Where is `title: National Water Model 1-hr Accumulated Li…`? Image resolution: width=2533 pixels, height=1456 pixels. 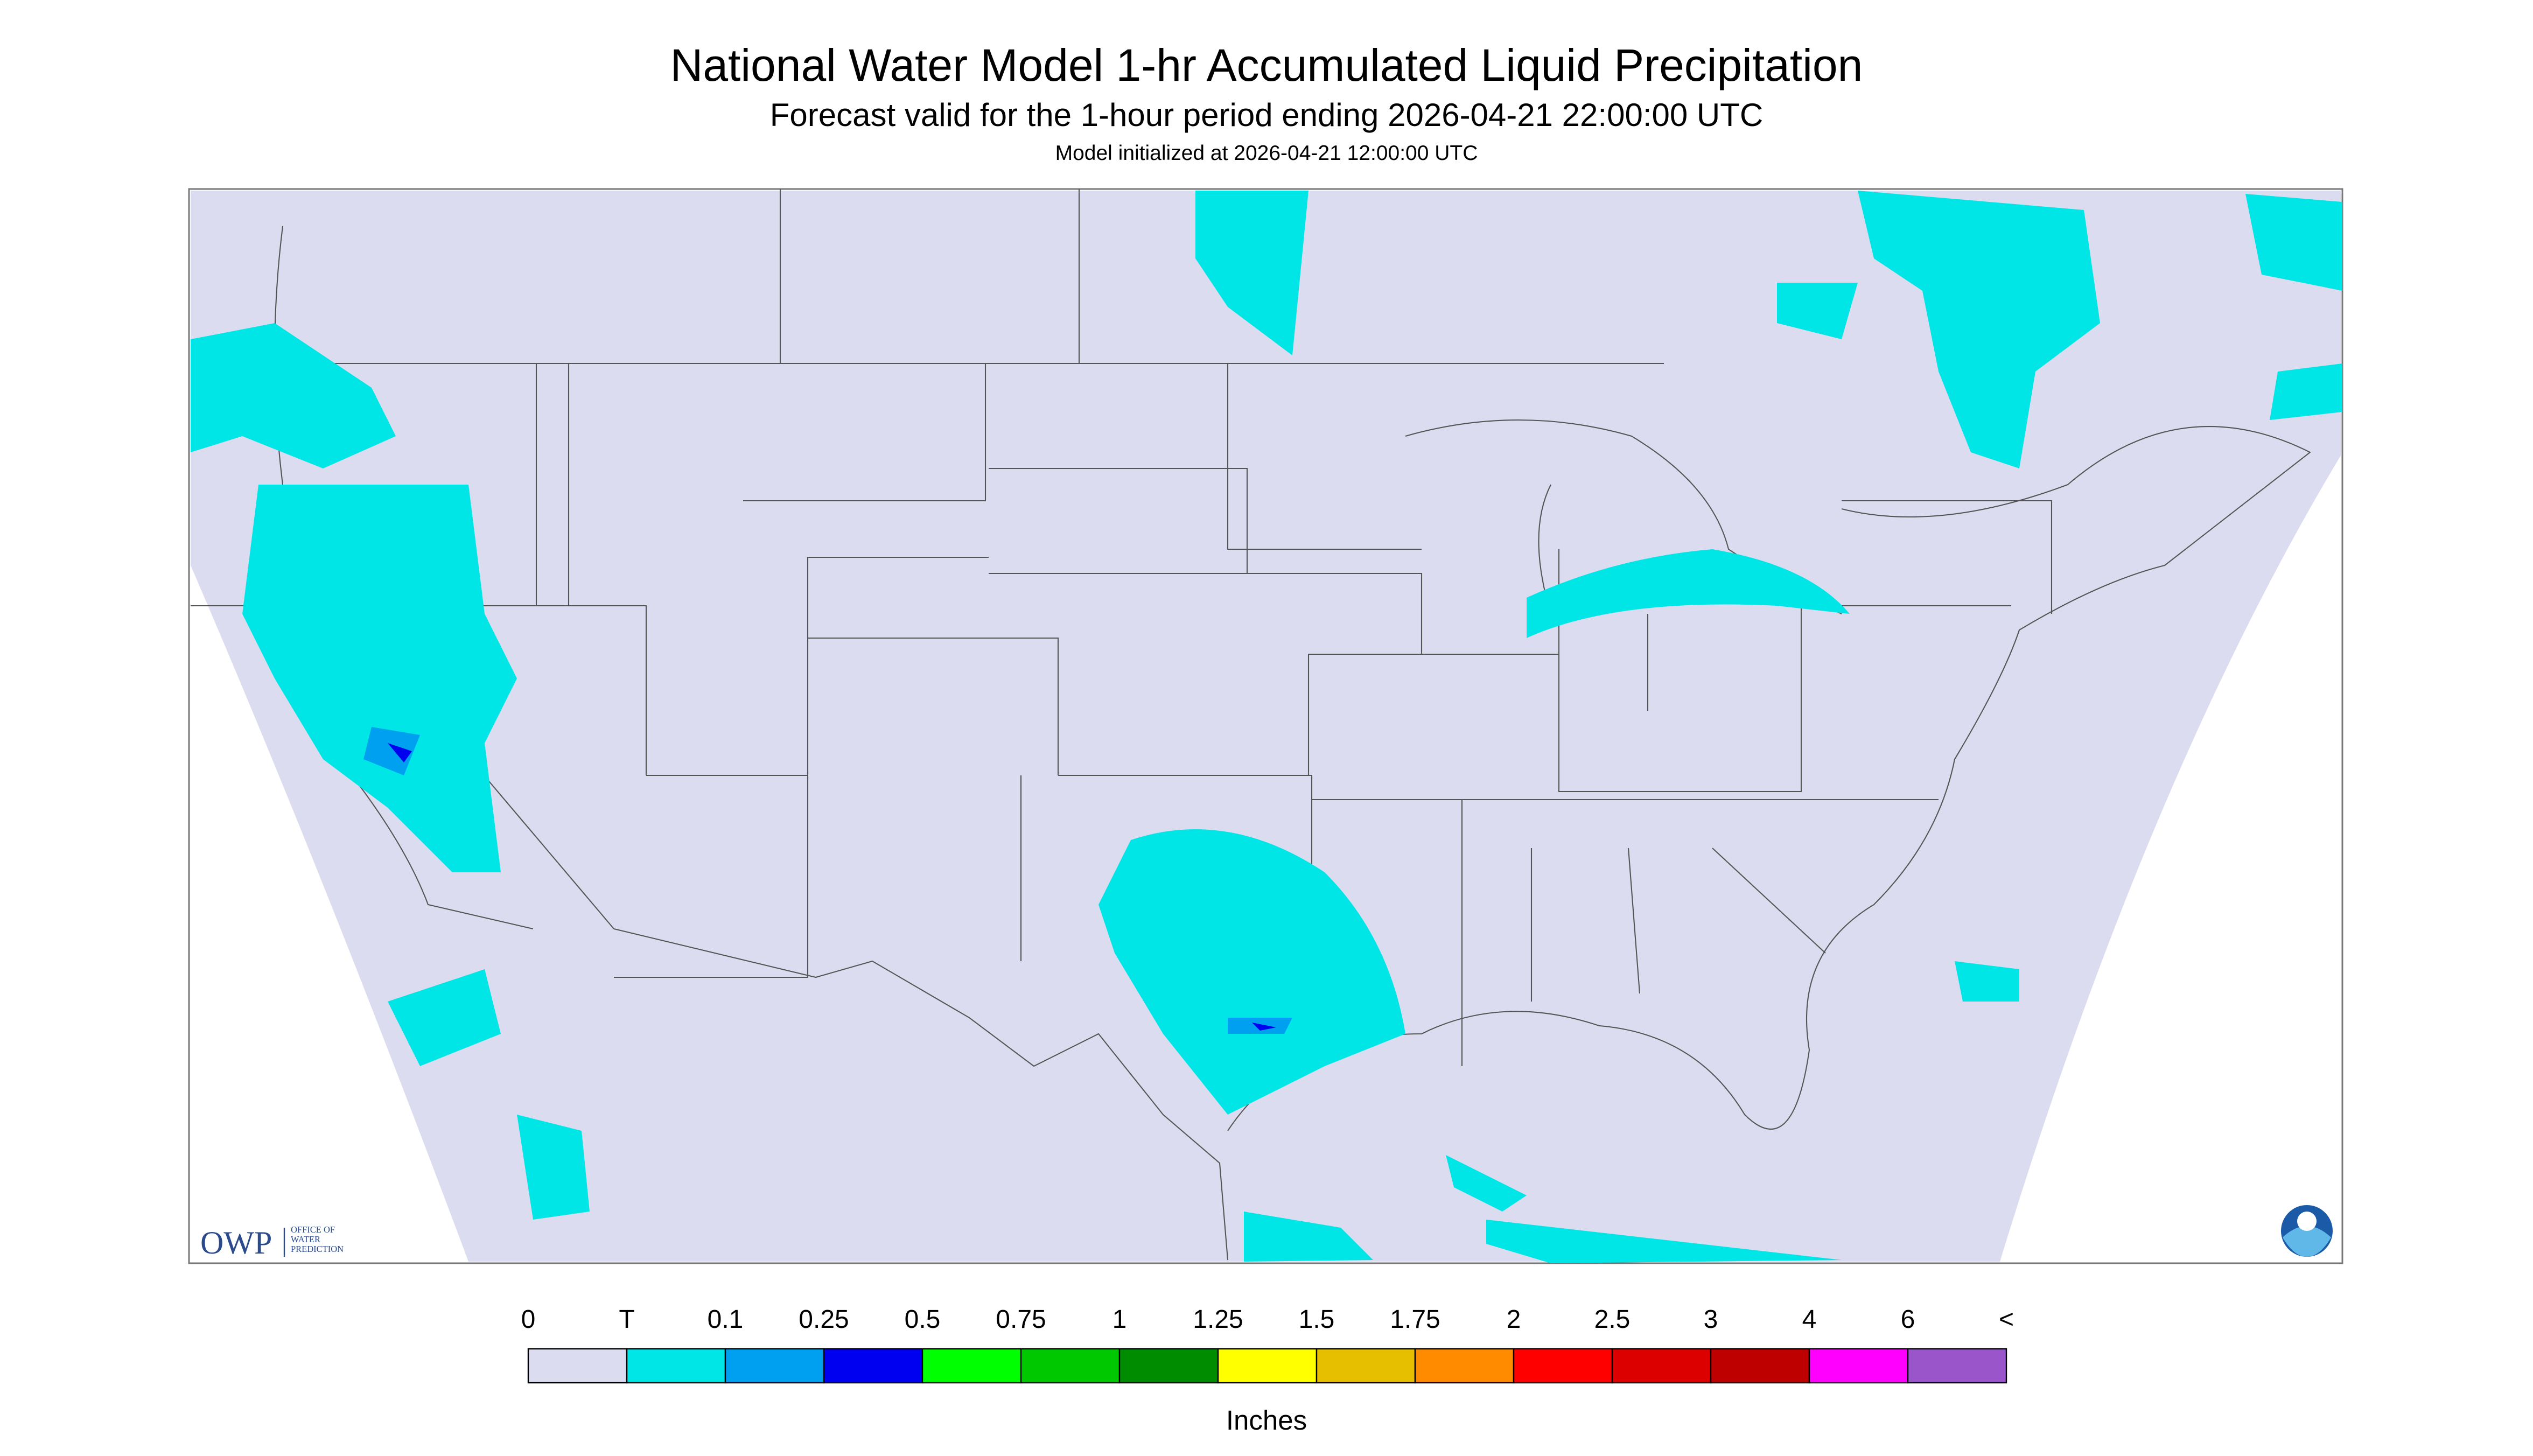 title: National Water Model 1-hr Accumulated Li… is located at coordinates (1266, 65).